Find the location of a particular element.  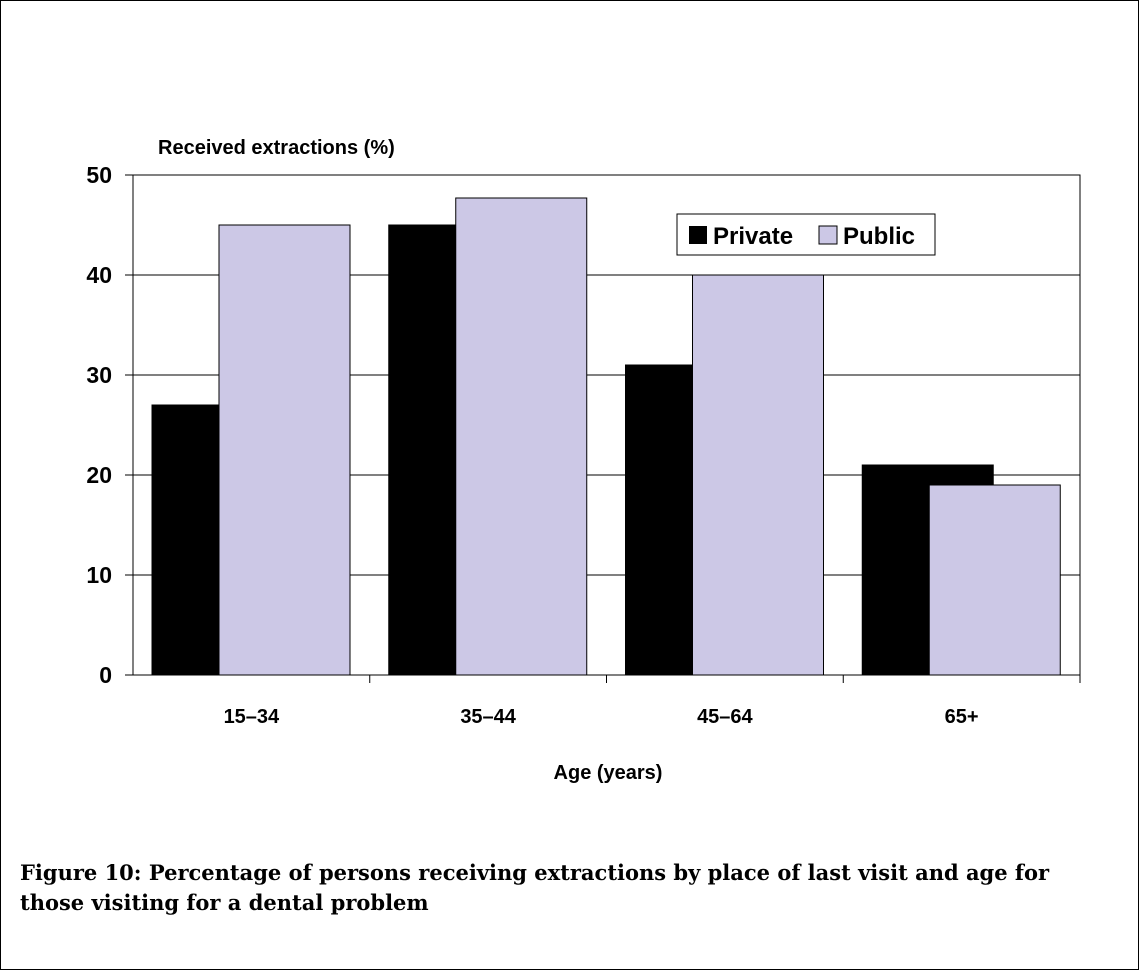

x-tick-label: 15–34 is located at coordinates (252, 717).